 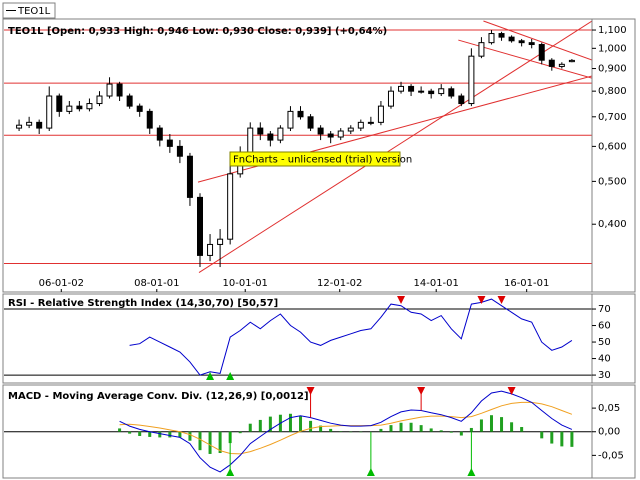 I want to click on watermark-box, so click(x=315, y=159).